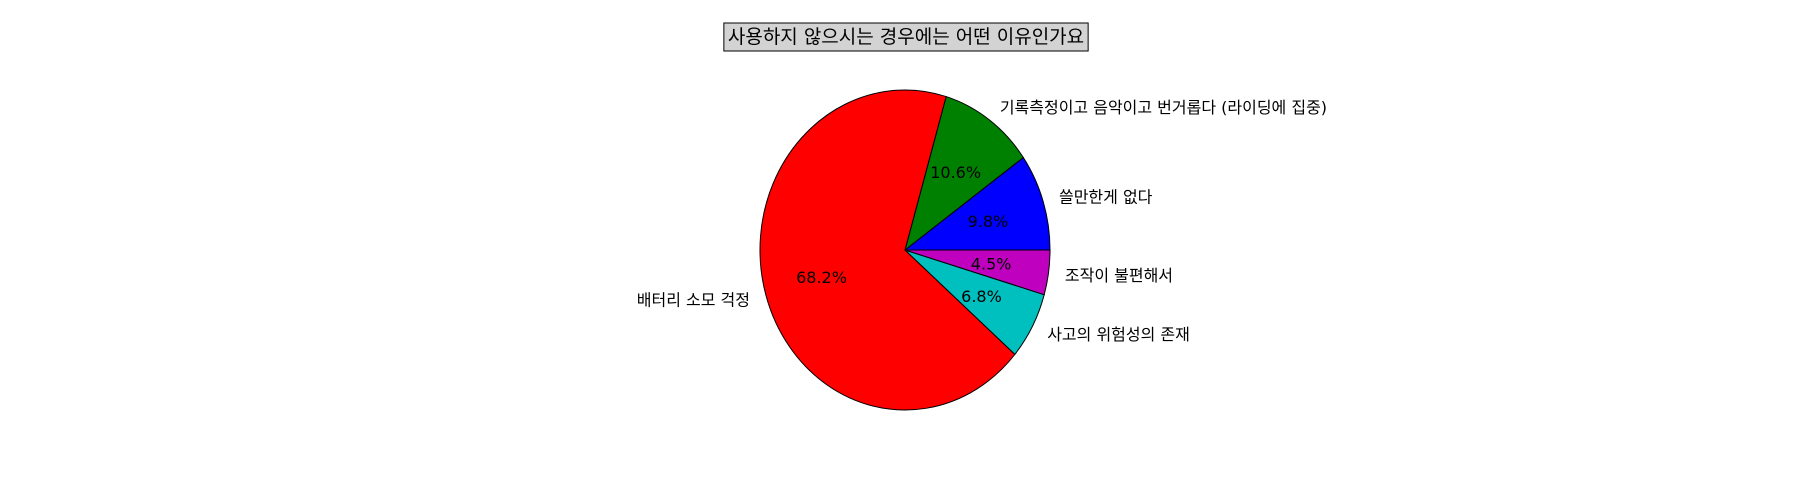 This screenshot has height=500, width=1800. What do you see at coordinates (1119, 275) in the screenshot?
I see `pie-category-label-5: 조작이 불편해서` at bounding box center [1119, 275].